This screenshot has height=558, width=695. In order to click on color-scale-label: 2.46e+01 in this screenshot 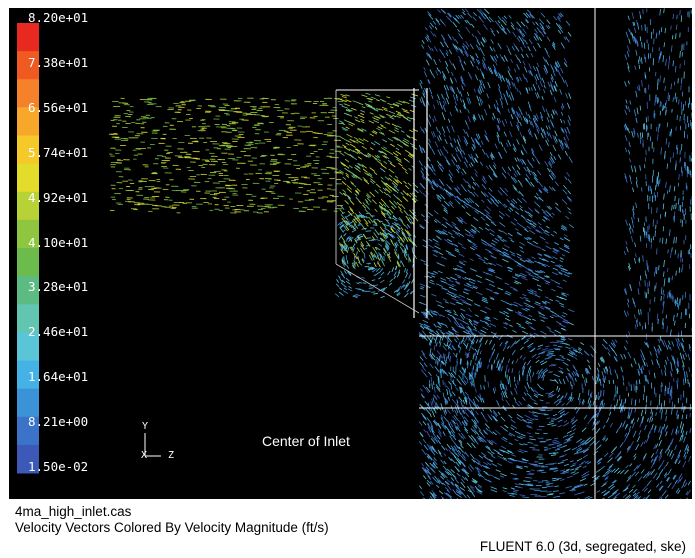, I will do `click(58, 332)`.